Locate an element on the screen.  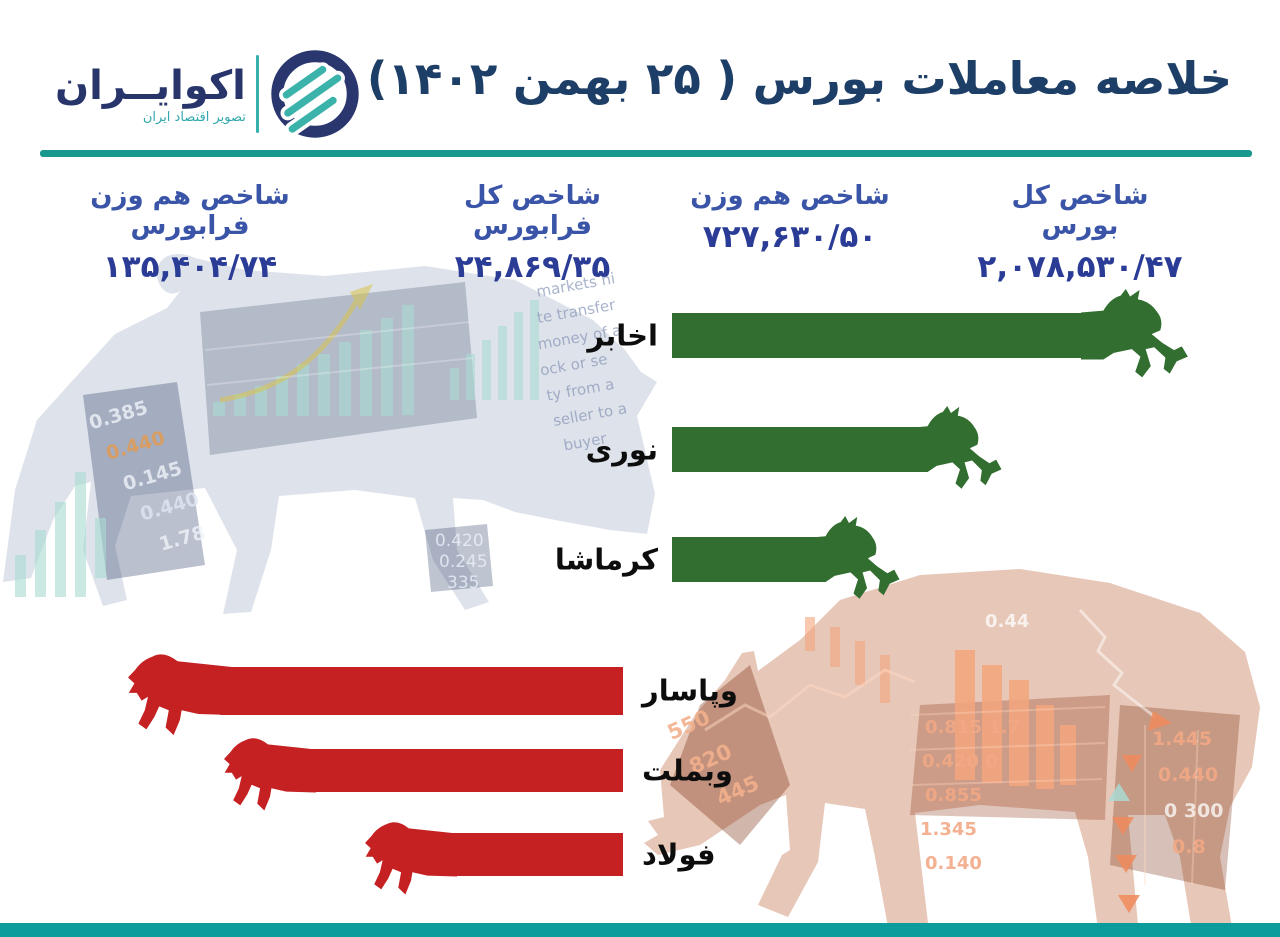
bear-texture-candles is located at coordinates (847, 660).